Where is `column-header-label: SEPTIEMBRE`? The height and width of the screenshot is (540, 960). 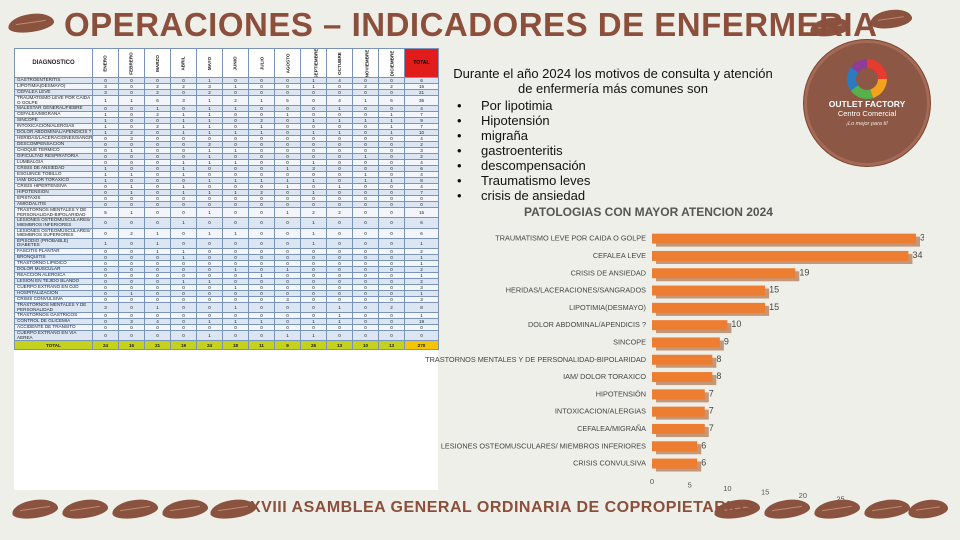 column-header-label: SEPTIEMBRE is located at coordinates (316, 63).